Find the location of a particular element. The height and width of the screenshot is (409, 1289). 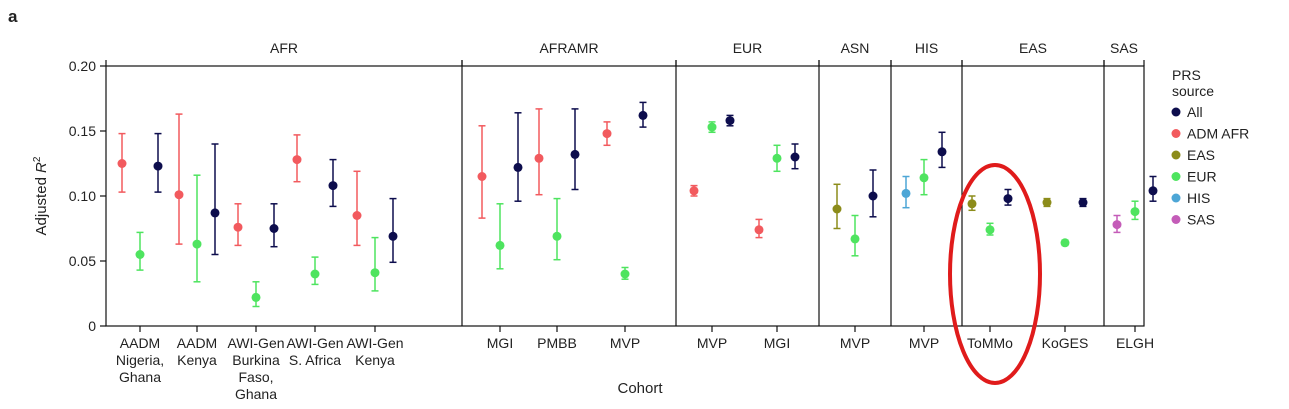

legend-entry: ADM AFR is located at coordinates (1218, 134).